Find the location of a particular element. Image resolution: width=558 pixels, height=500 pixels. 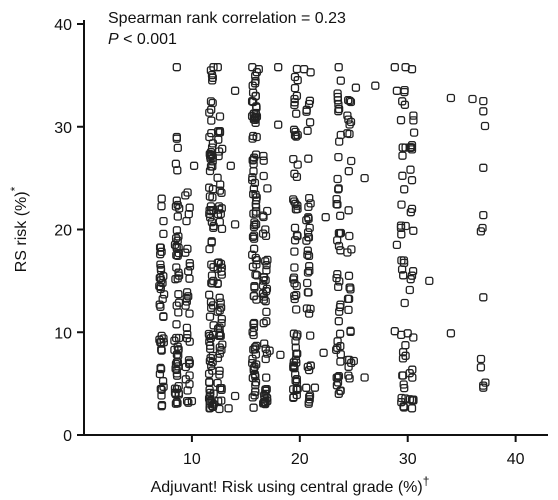

x-tick-label: 20 is located at coordinates (300, 459).